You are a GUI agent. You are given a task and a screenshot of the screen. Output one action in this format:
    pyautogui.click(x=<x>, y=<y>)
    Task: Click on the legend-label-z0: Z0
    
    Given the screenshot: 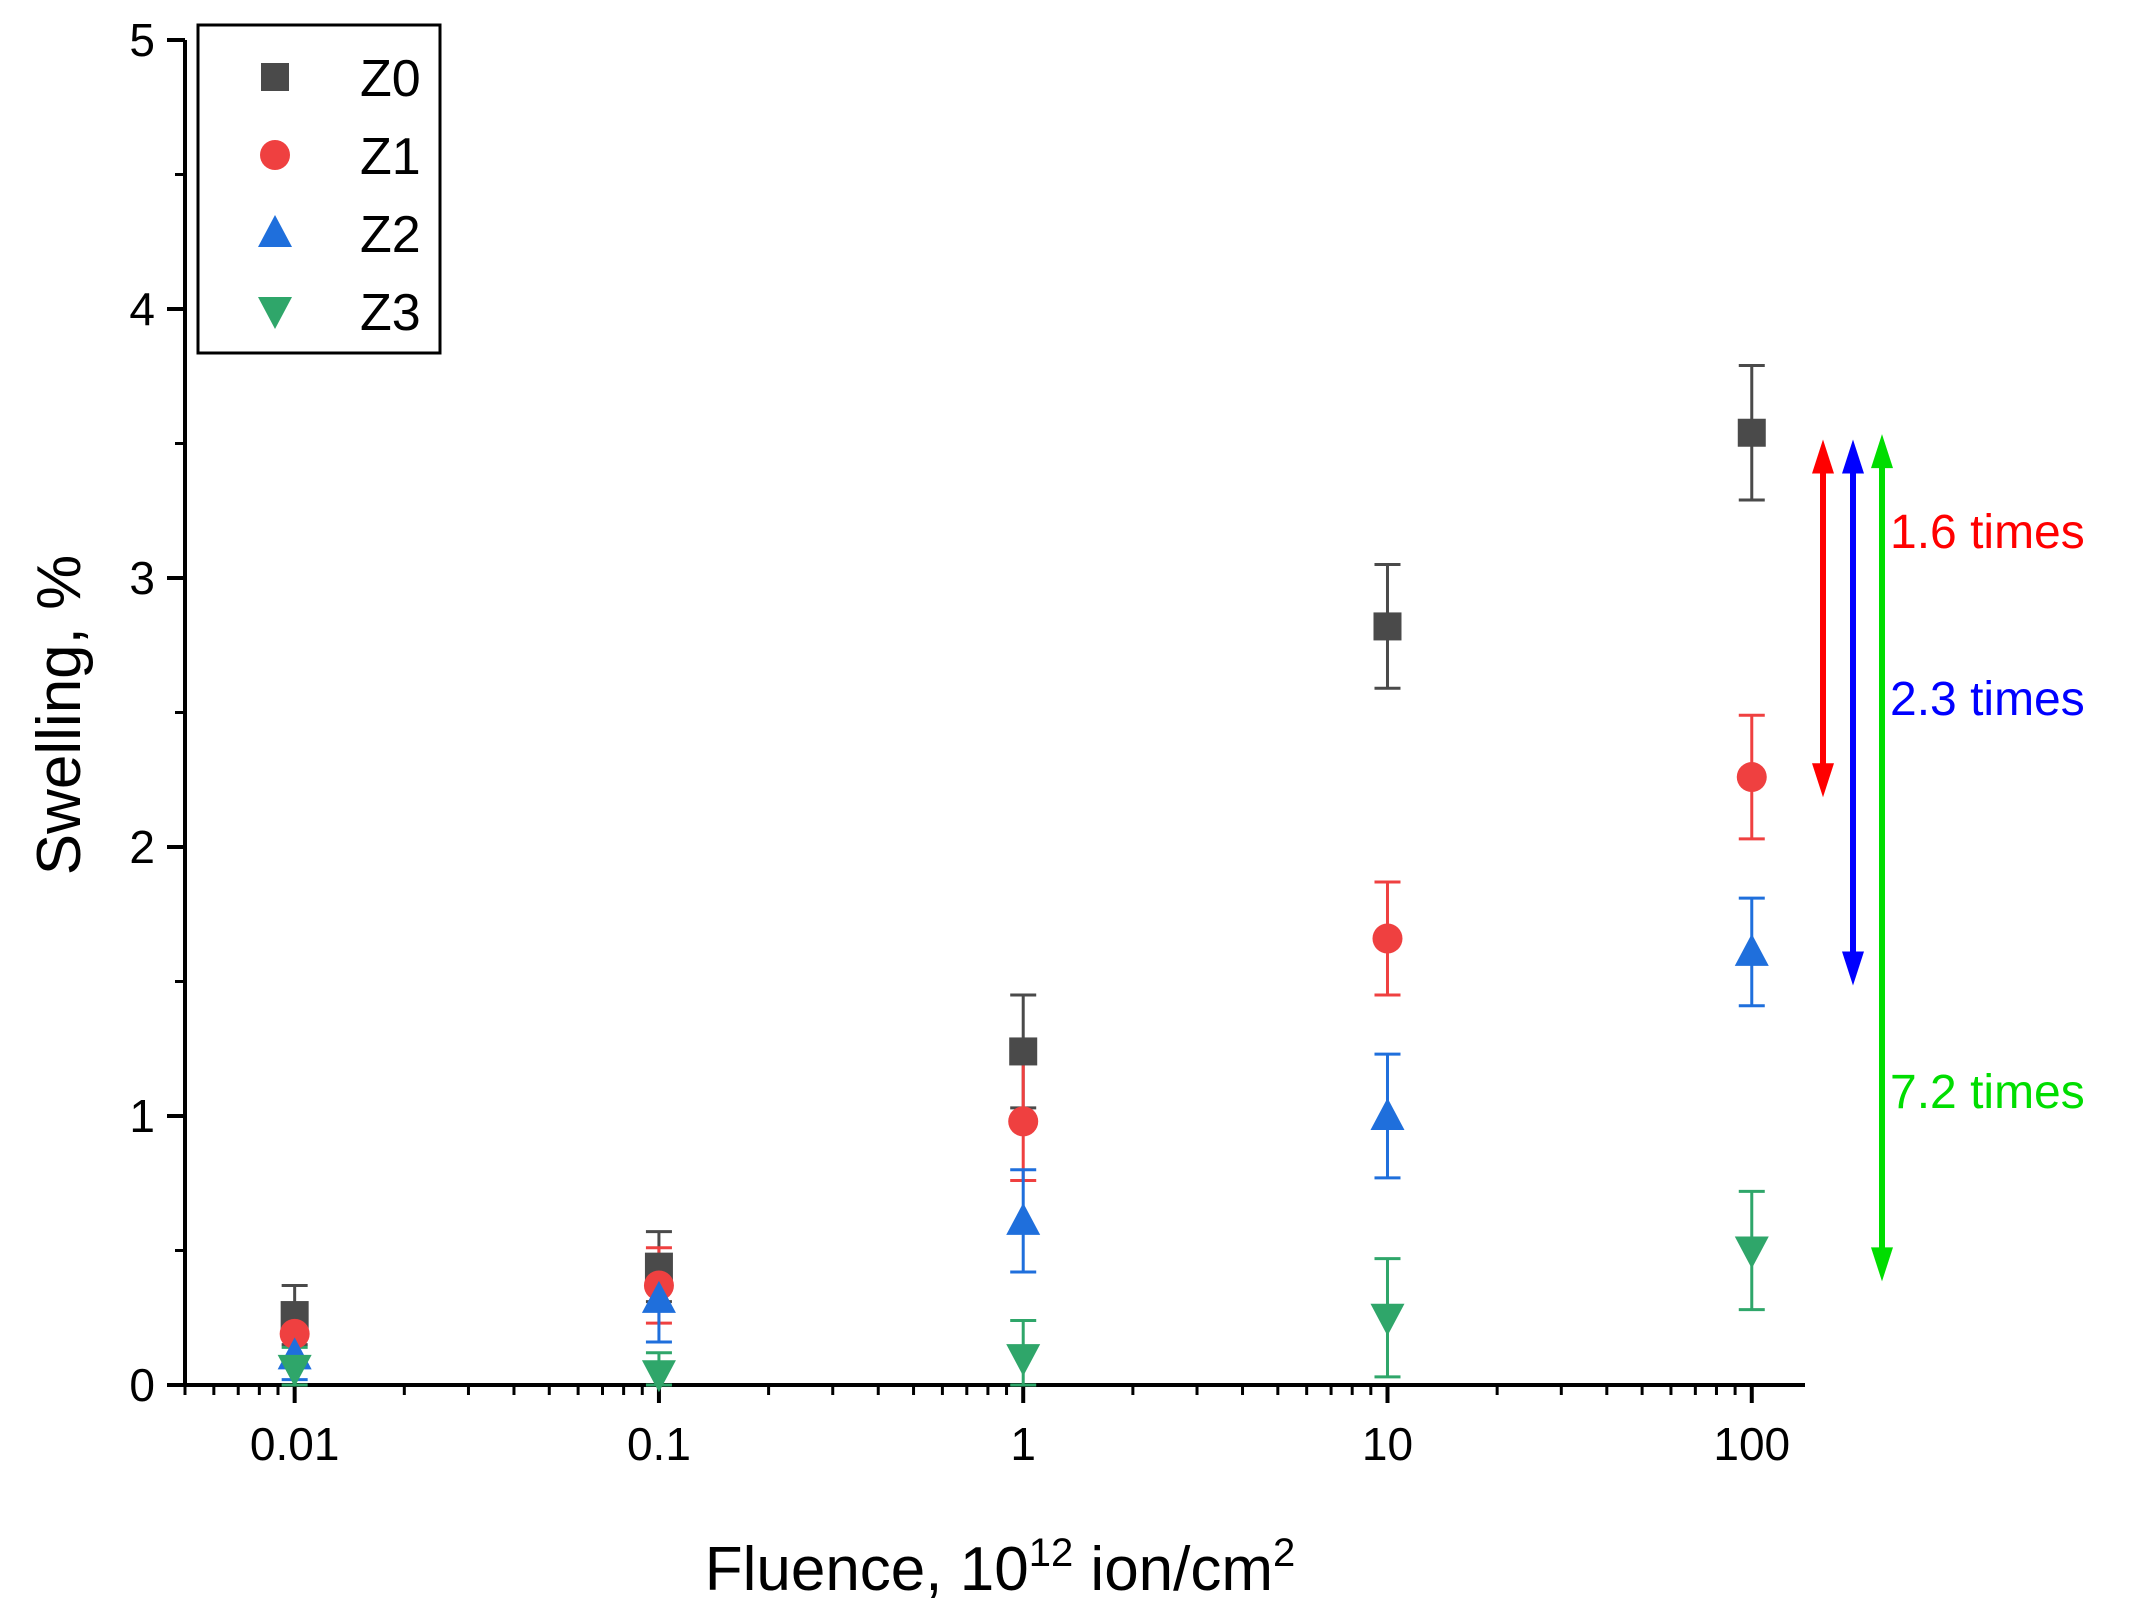 What is the action you would take?
    pyautogui.click(x=390, y=79)
    